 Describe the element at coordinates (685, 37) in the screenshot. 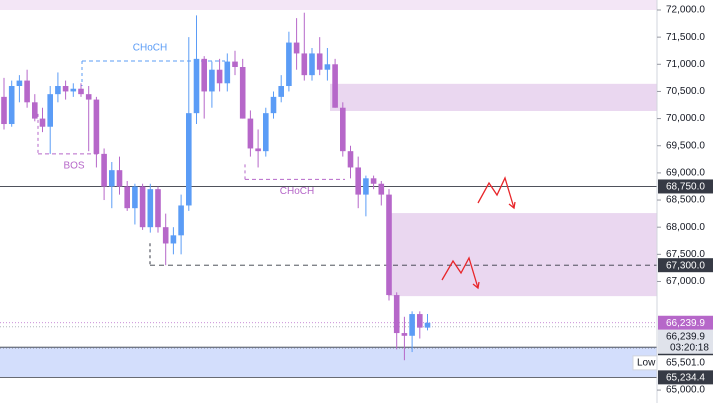

I see `y-tick-label: 71,500.0` at that location.